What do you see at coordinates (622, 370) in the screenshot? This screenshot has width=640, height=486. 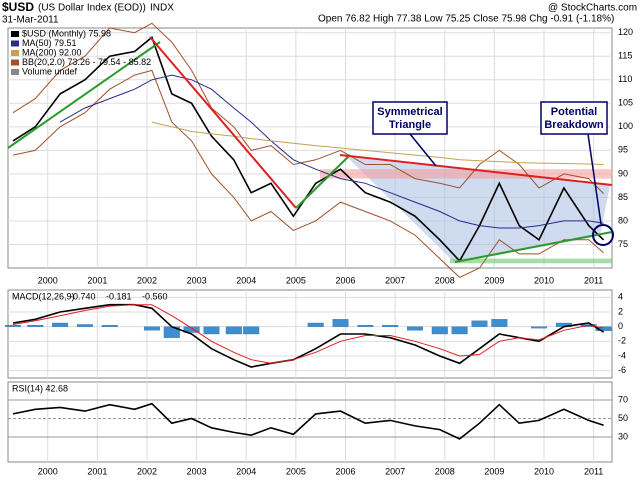 I see `y-tick-label: -6` at bounding box center [622, 370].